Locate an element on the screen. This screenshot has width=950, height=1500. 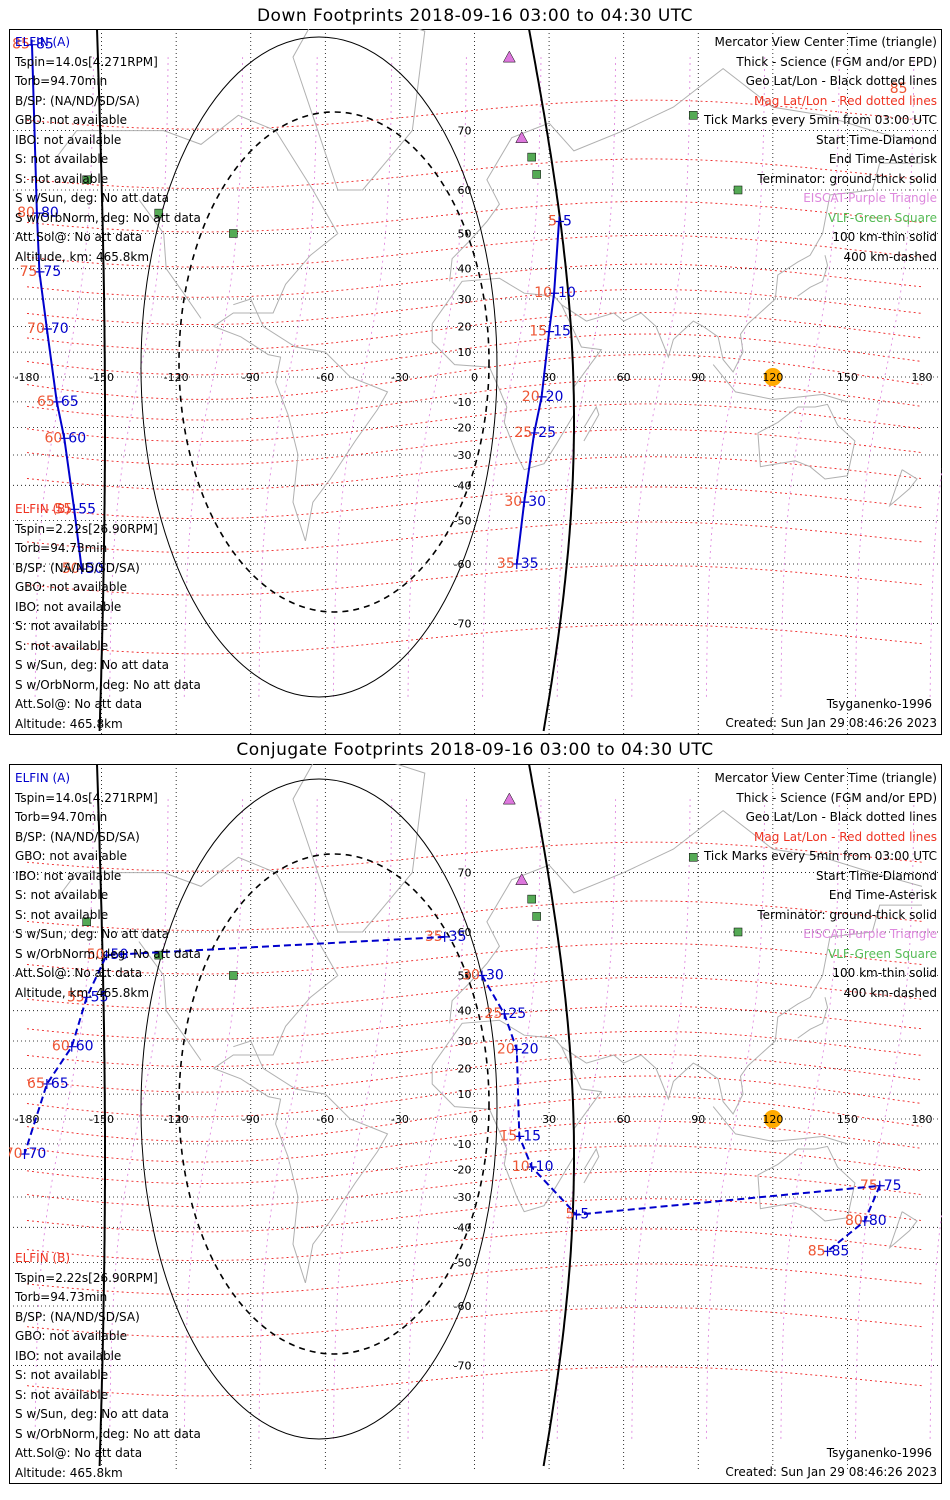
track-time-label-a: 25 is located at coordinates (547, 433).